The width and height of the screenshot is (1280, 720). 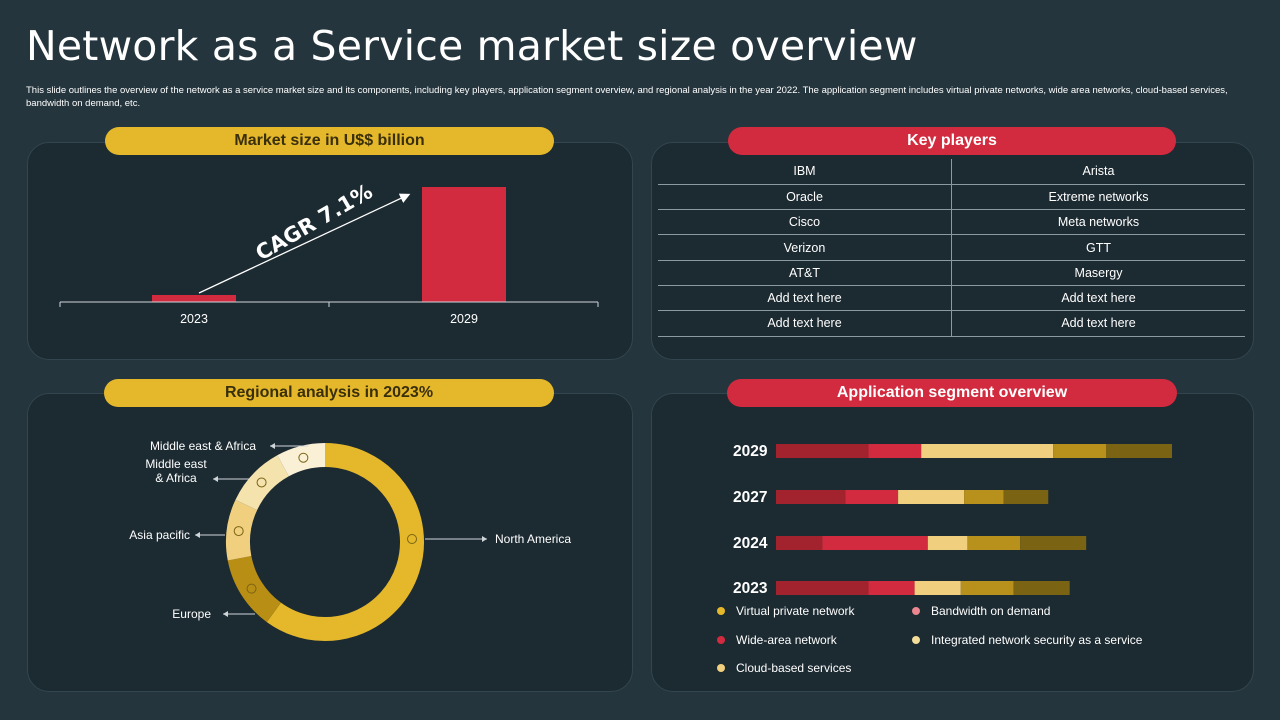 What do you see at coordinates (1098, 172) in the screenshot?
I see `table-cell: Arista` at bounding box center [1098, 172].